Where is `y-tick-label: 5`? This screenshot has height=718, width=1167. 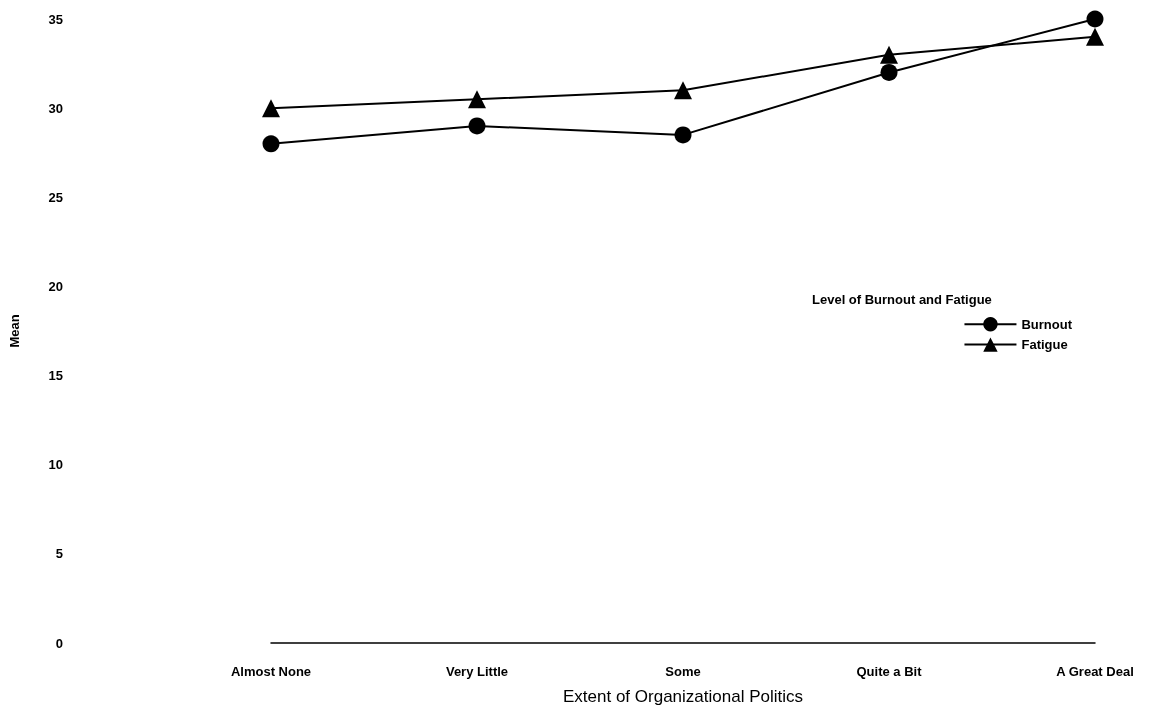 y-tick-label: 5 is located at coordinates (59, 554).